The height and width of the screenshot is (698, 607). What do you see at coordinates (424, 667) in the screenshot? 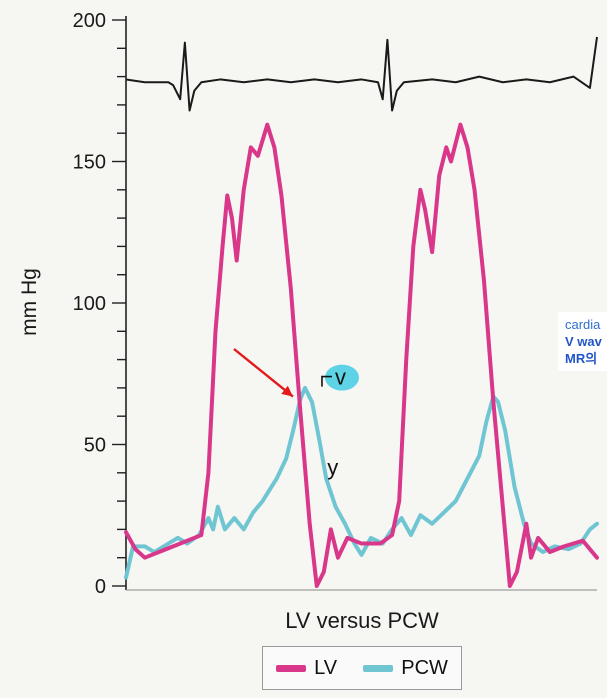
I see `legend-label-pcw: PCW` at bounding box center [424, 667].